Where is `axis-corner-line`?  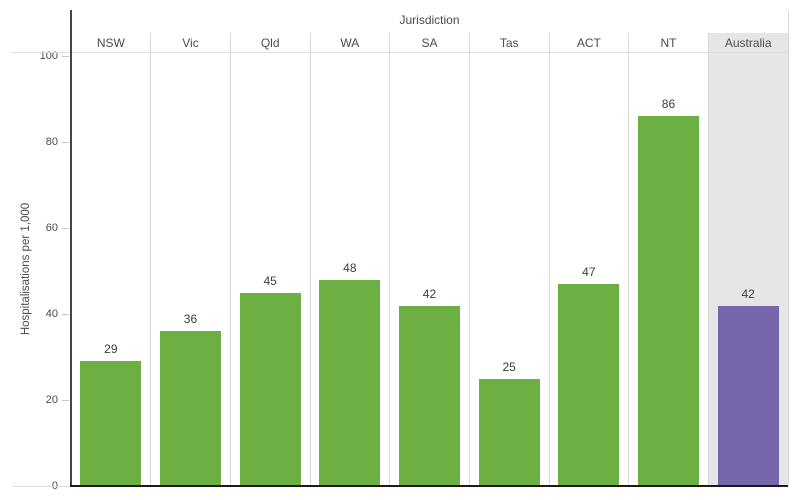
axis-corner-line is located at coordinates (41, 486).